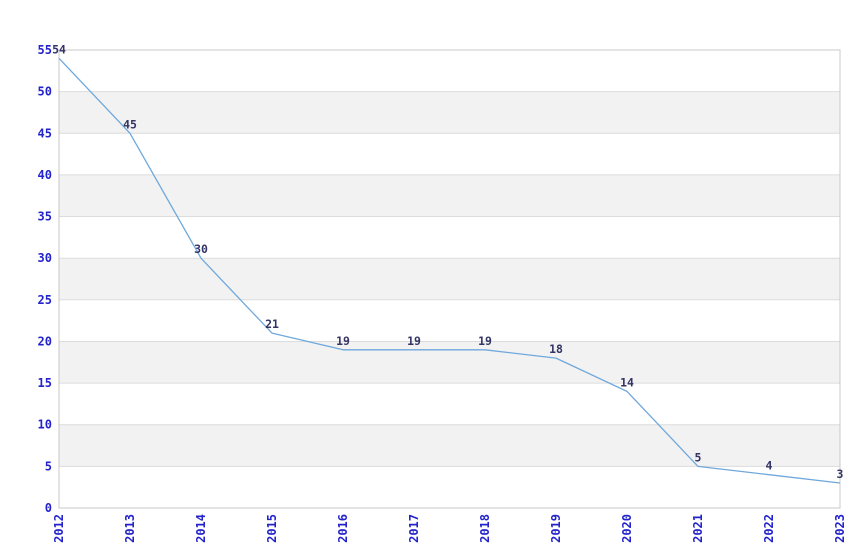  I want to click on data-point-label: 54, so click(59, 49).